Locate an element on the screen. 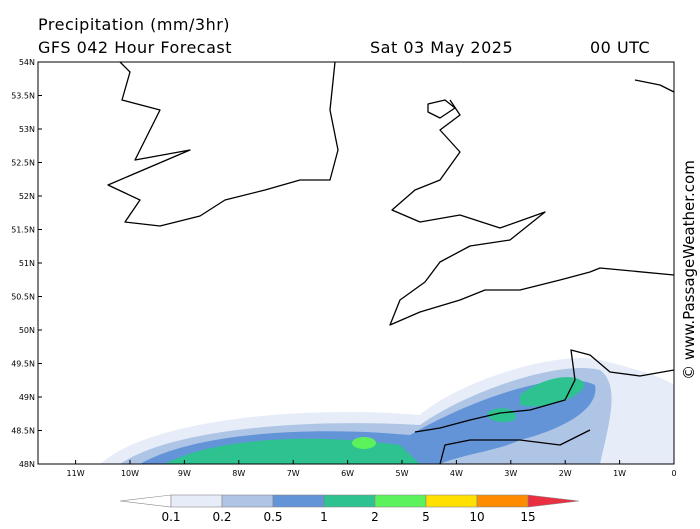 This screenshot has height=529, width=700. lon-label: 1W is located at coordinates (619, 473).